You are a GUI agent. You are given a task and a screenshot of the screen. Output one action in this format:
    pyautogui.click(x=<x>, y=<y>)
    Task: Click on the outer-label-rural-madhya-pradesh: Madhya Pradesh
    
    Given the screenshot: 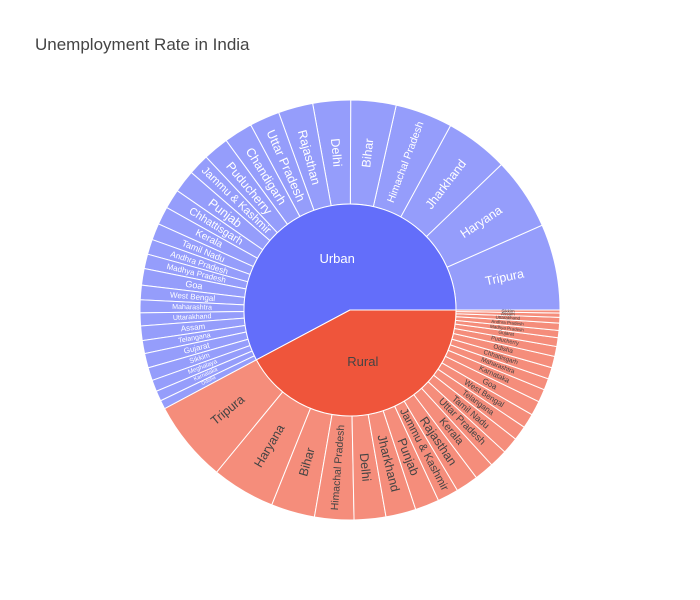 What is the action you would take?
    pyautogui.click(x=507, y=328)
    